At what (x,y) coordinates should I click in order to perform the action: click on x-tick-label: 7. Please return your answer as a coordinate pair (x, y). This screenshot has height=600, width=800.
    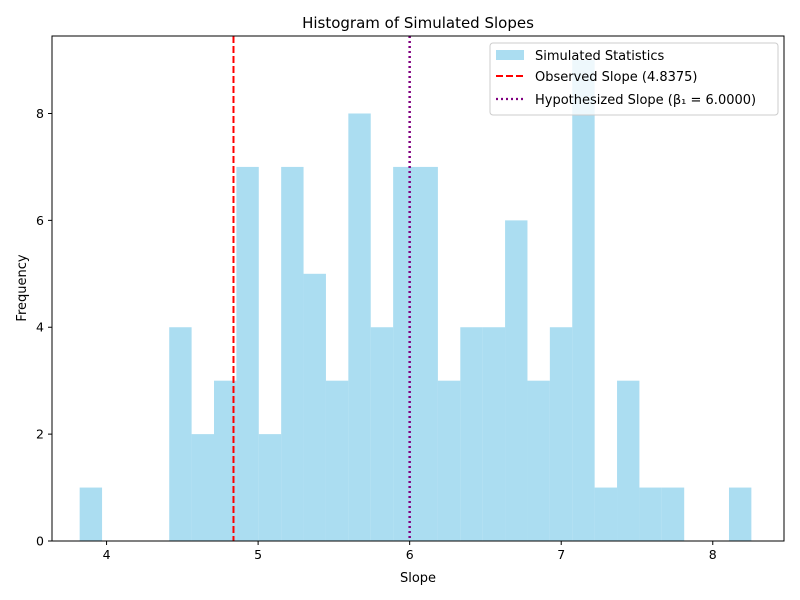
    Looking at the image, I should click on (561, 554).